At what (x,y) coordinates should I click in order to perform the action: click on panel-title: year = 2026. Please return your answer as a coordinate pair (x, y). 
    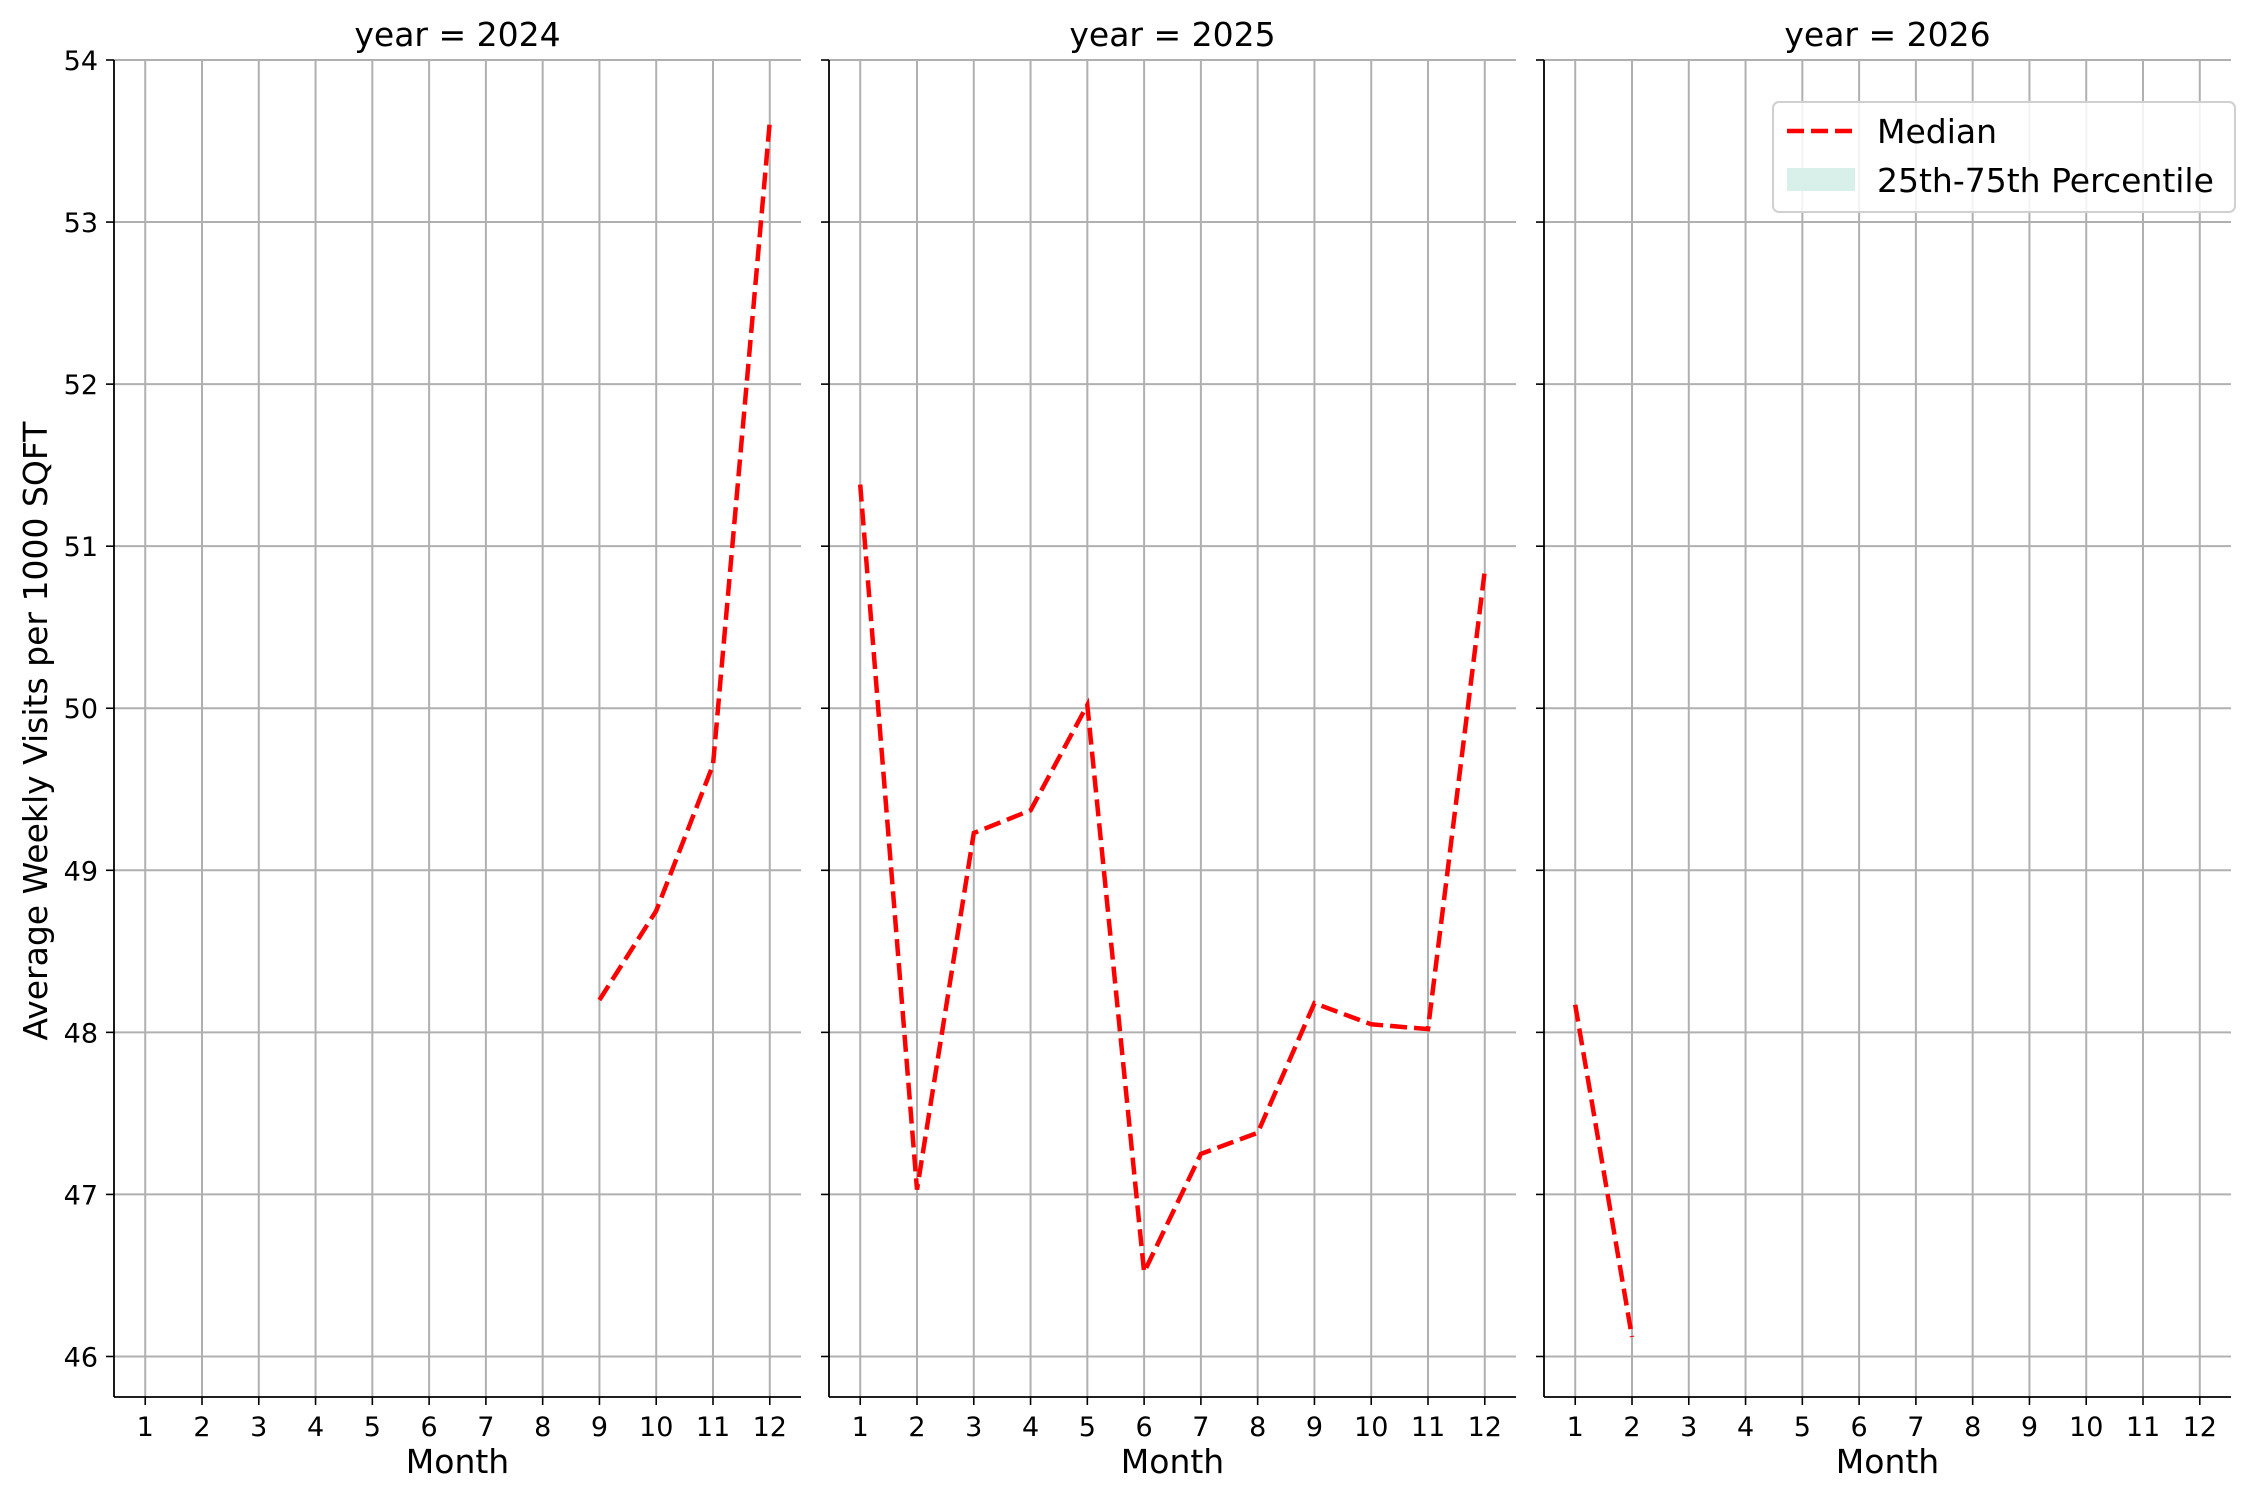
    Looking at the image, I should click on (1887, 34).